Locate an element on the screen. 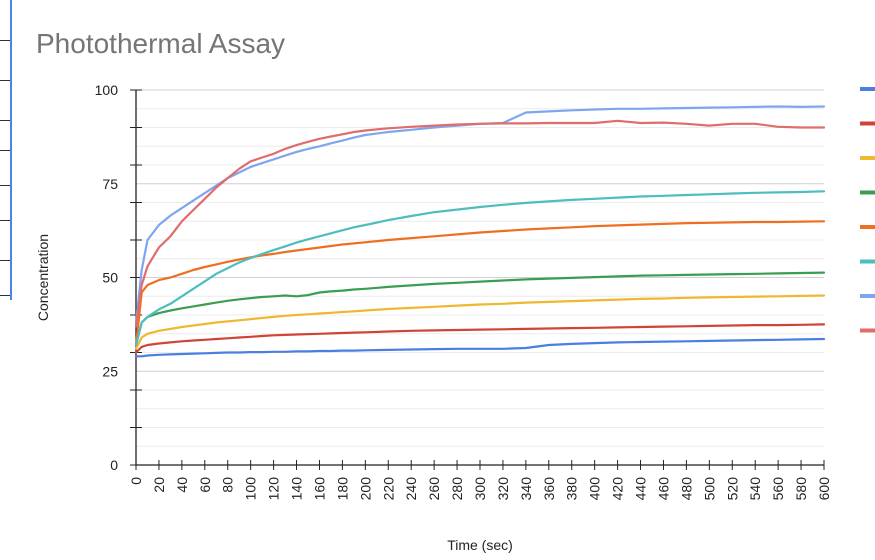 This screenshot has width=875, height=560. x-tick-label: 420 is located at coordinates (618, 489).